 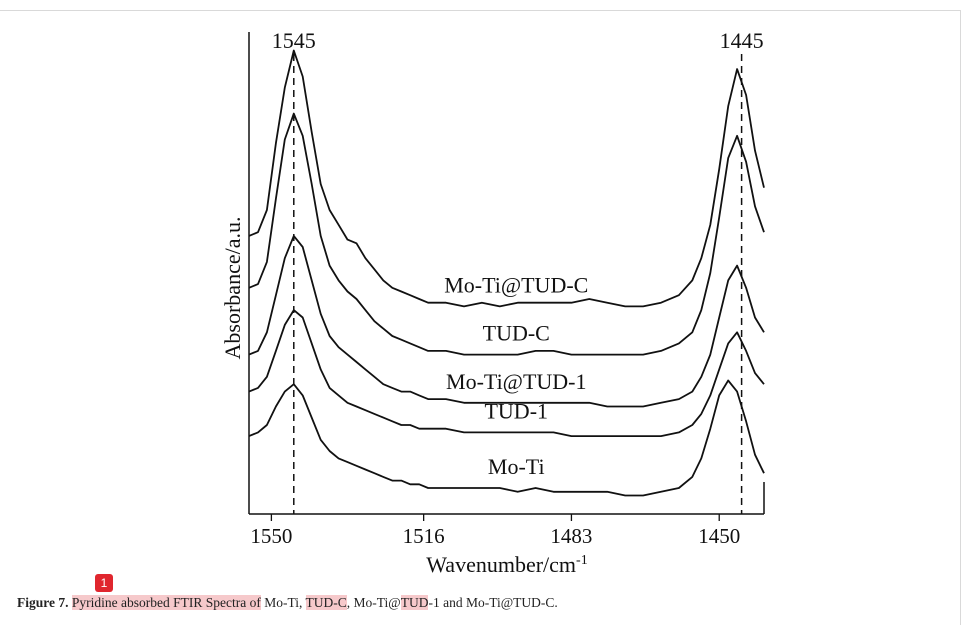 I want to click on series-labels: Mo-Ti@TUD-C TUD-C Mo-Ti@TUD-1 TUD-1 Mo-Ti, so click(x=516, y=375).